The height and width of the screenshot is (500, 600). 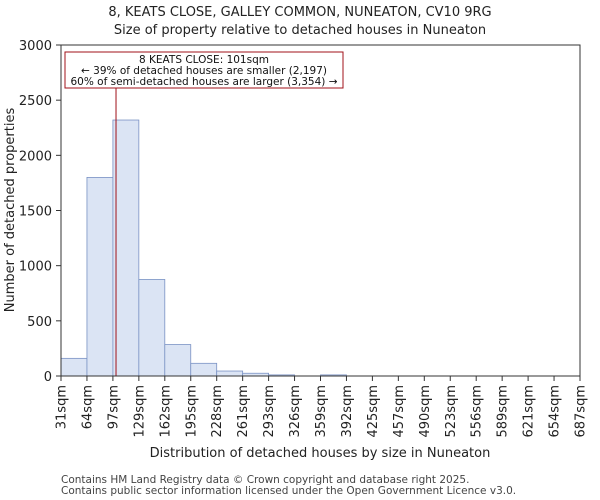 I want to click on y-tick-label: 1000, so click(x=35, y=267).